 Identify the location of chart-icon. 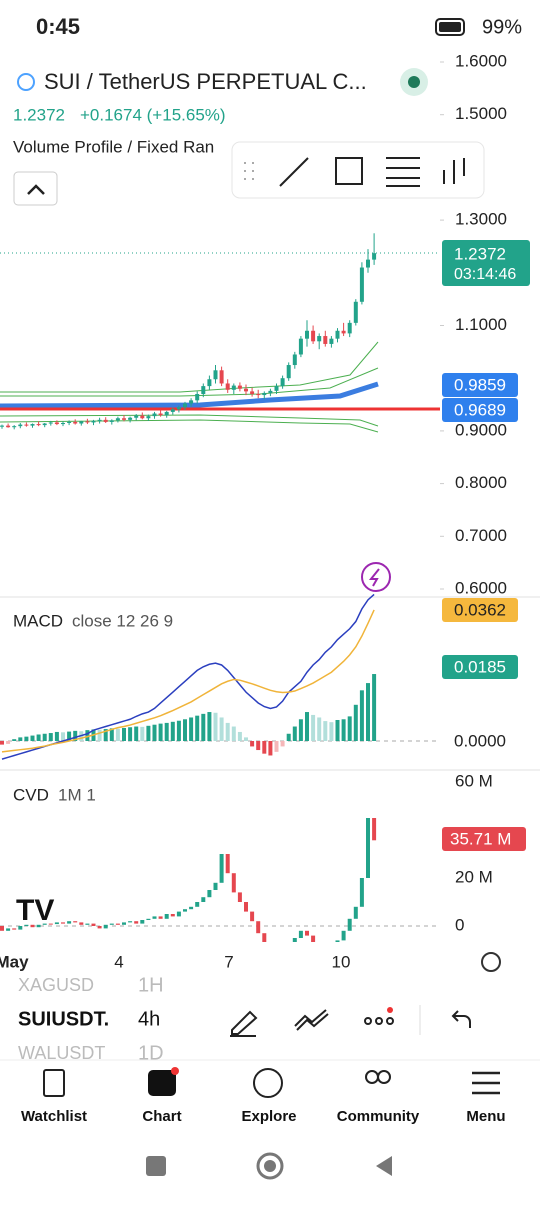
(162, 1083).